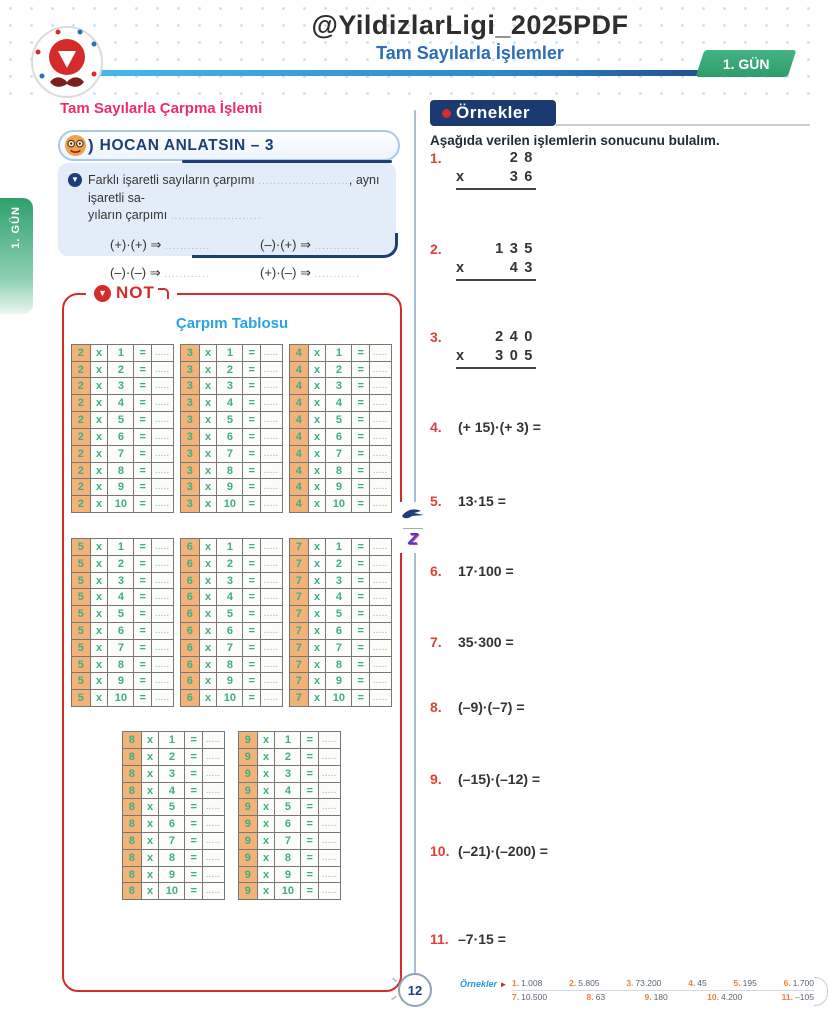 Image resolution: width=828 pixels, height=1030 pixels. What do you see at coordinates (482, 501) in the screenshot?
I see `problem-expression: 13·15 =` at bounding box center [482, 501].